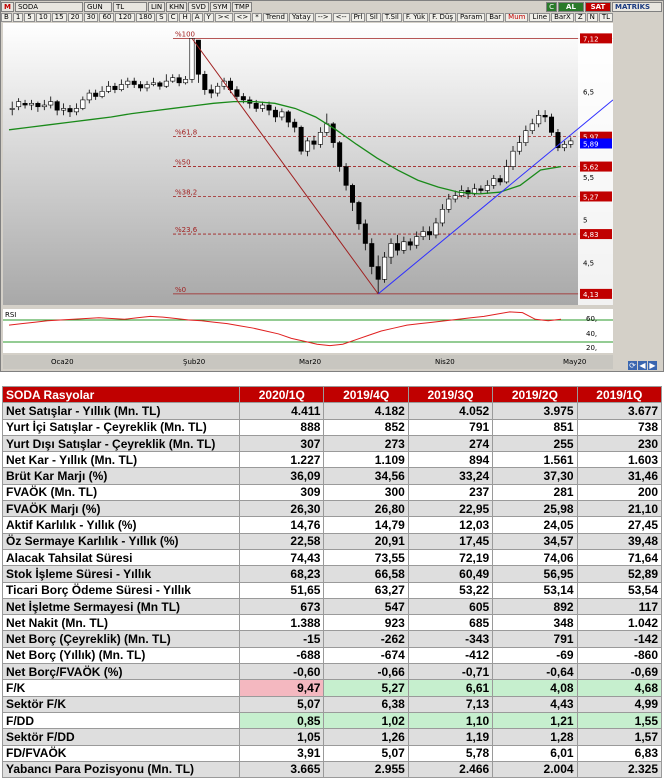 This screenshot has width=664, height=778. What do you see at coordinates (7, 6) in the screenshot?
I see `symbol-prefix: M` at bounding box center [7, 6].